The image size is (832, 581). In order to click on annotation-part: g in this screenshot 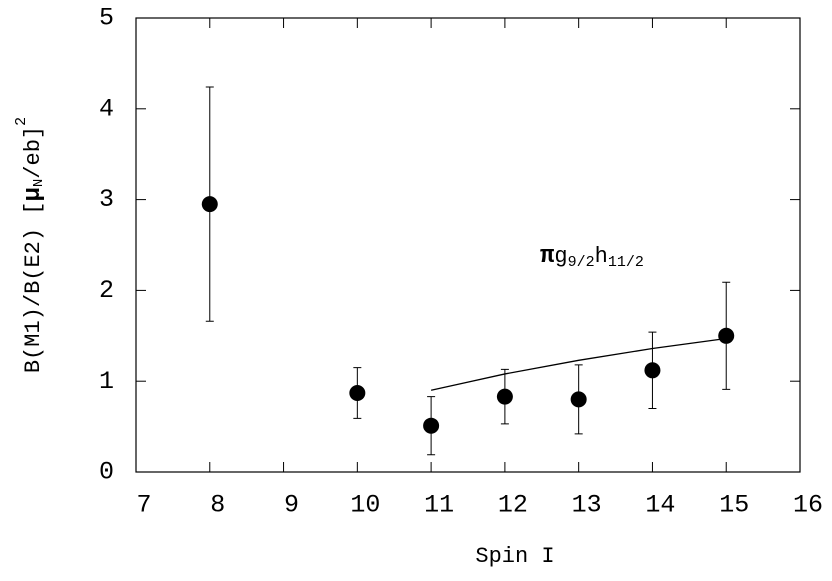, I will do `click(560, 256)`.